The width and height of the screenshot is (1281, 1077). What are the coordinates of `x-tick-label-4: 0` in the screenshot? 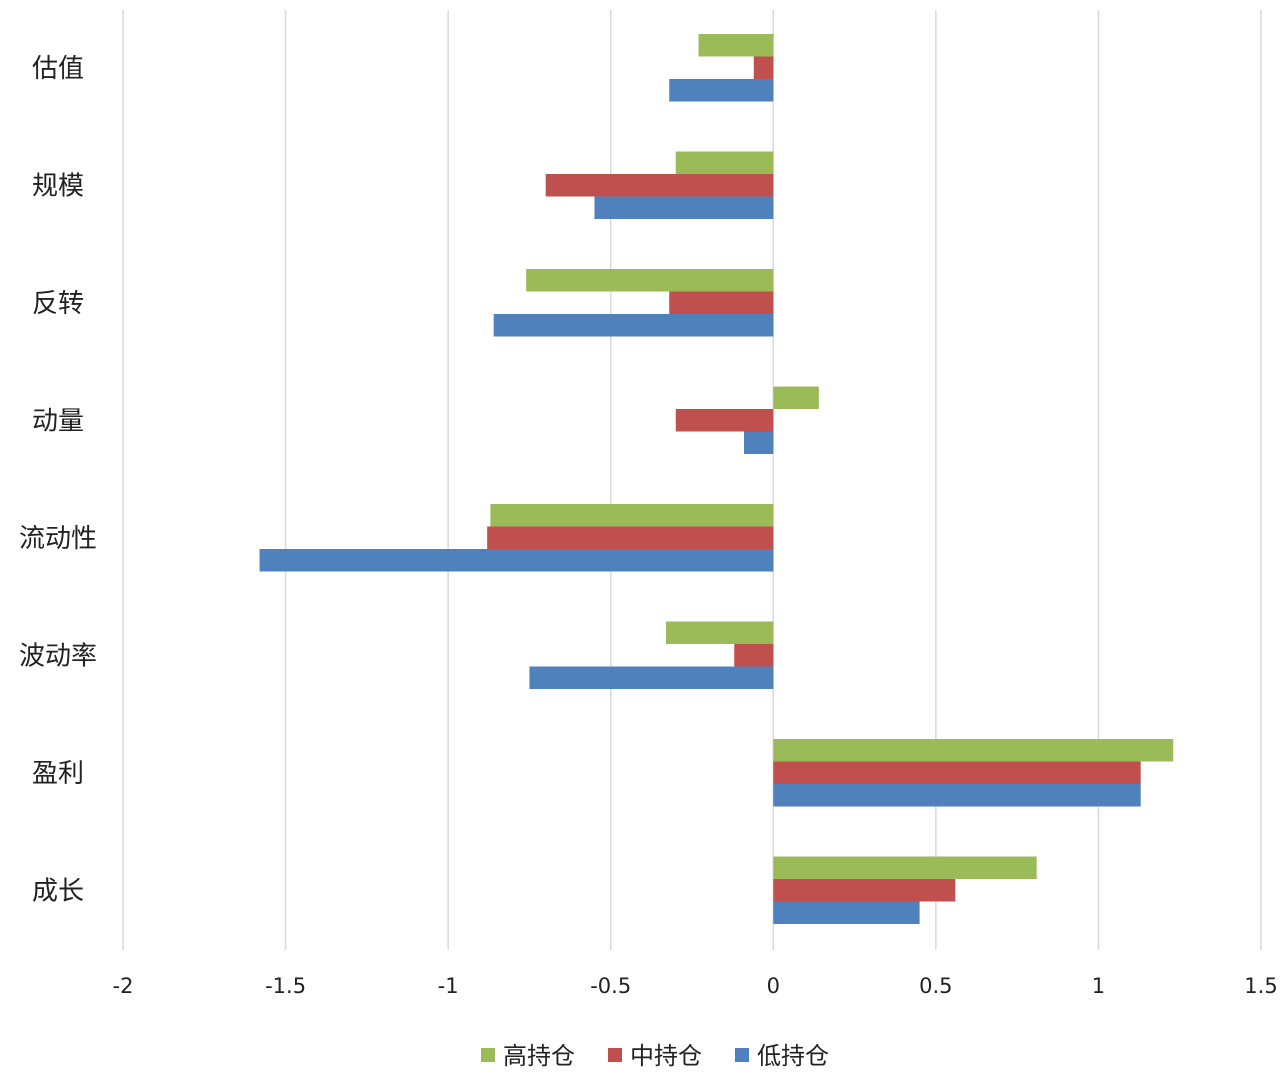 It's located at (773, 986).